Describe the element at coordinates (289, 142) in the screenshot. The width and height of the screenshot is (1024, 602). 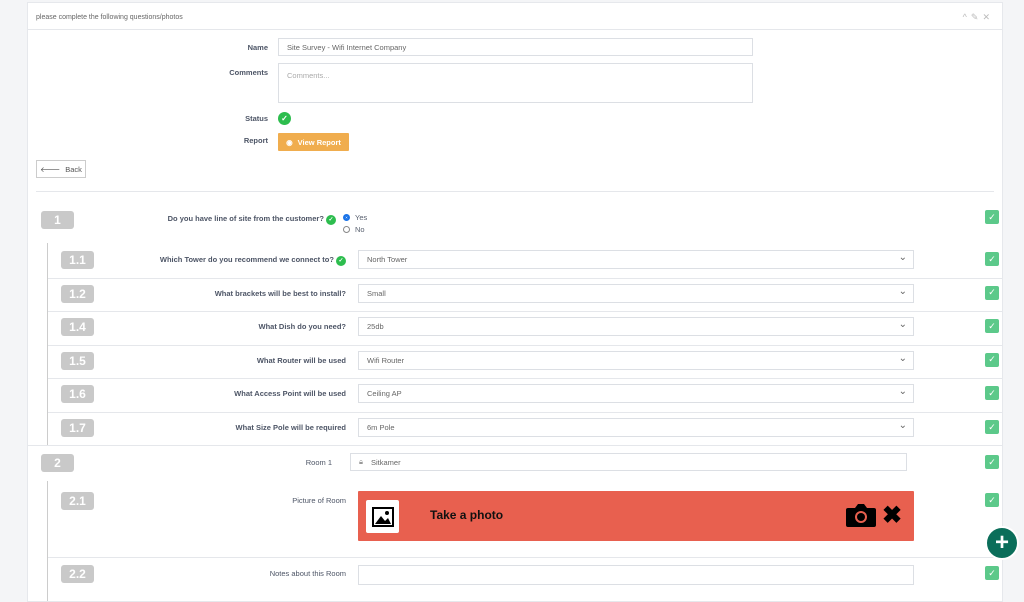
I see `eye-icon: ◉` at that location.